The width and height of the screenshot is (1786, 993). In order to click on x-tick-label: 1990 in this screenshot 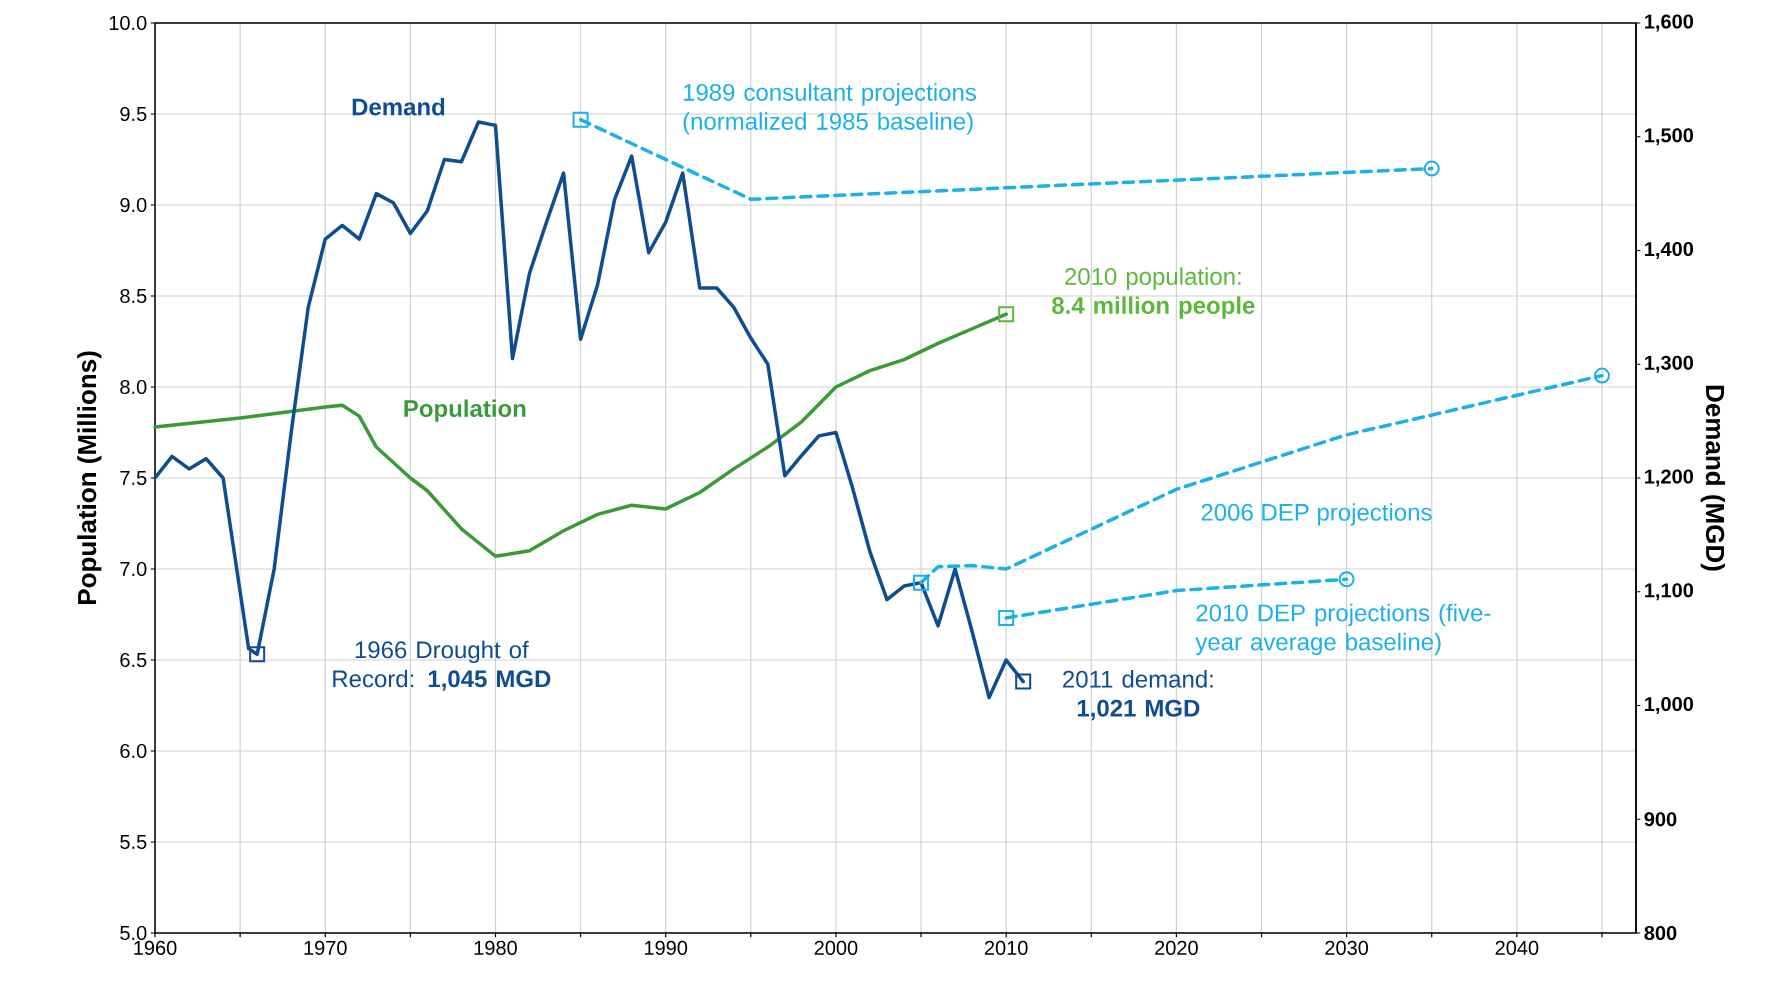, I will do `click(666, 947)`.